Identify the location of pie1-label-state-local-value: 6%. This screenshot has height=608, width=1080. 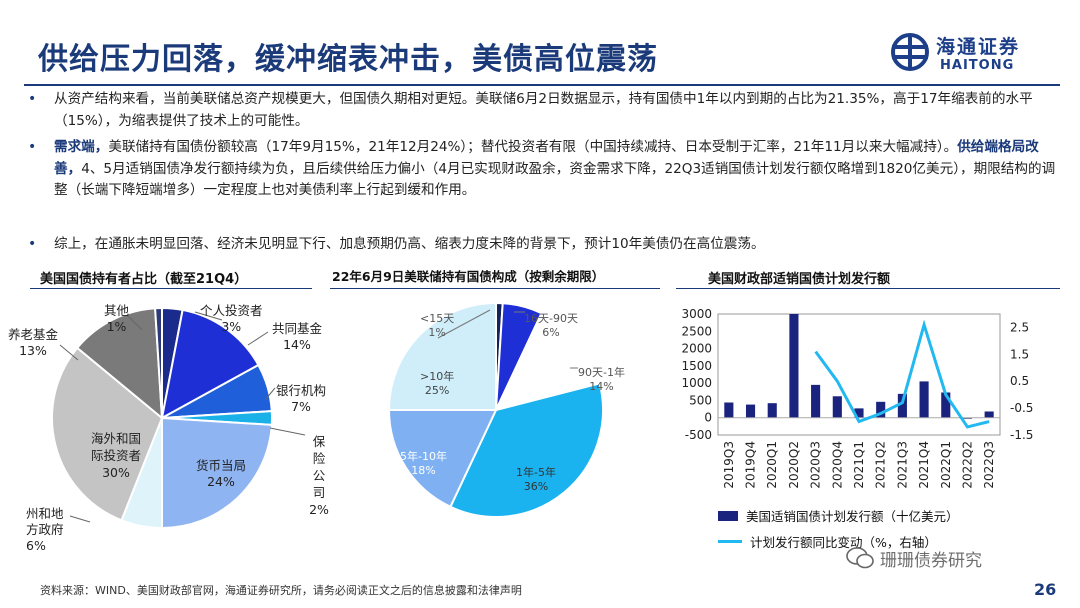
(36, 545).